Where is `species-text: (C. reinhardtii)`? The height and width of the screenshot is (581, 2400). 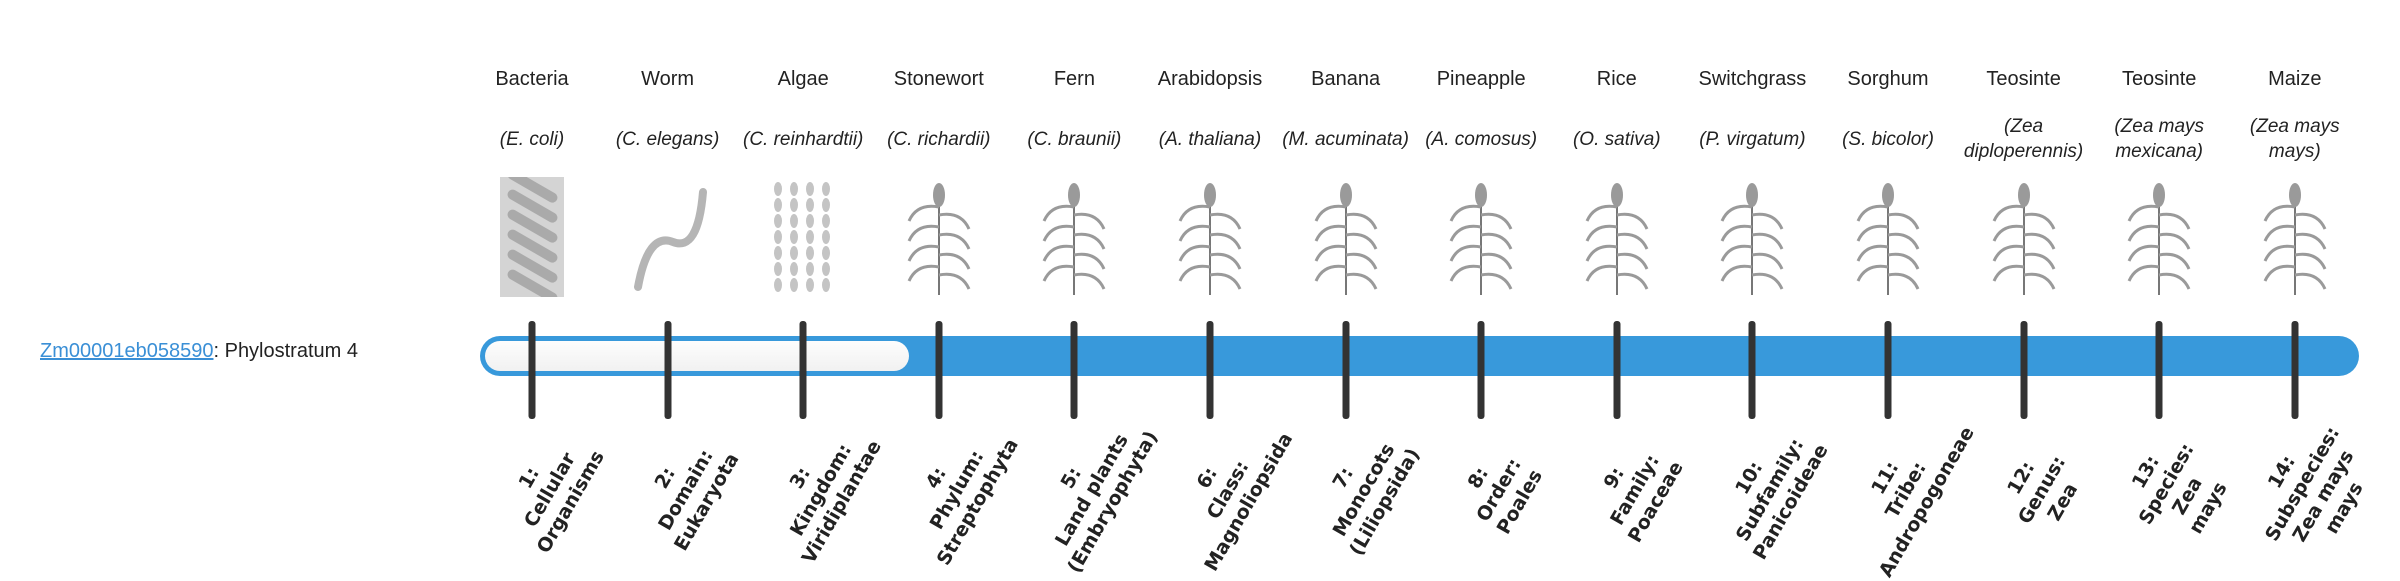 species-text: (C. reinhardtii) is located at coordinates (803, 139).